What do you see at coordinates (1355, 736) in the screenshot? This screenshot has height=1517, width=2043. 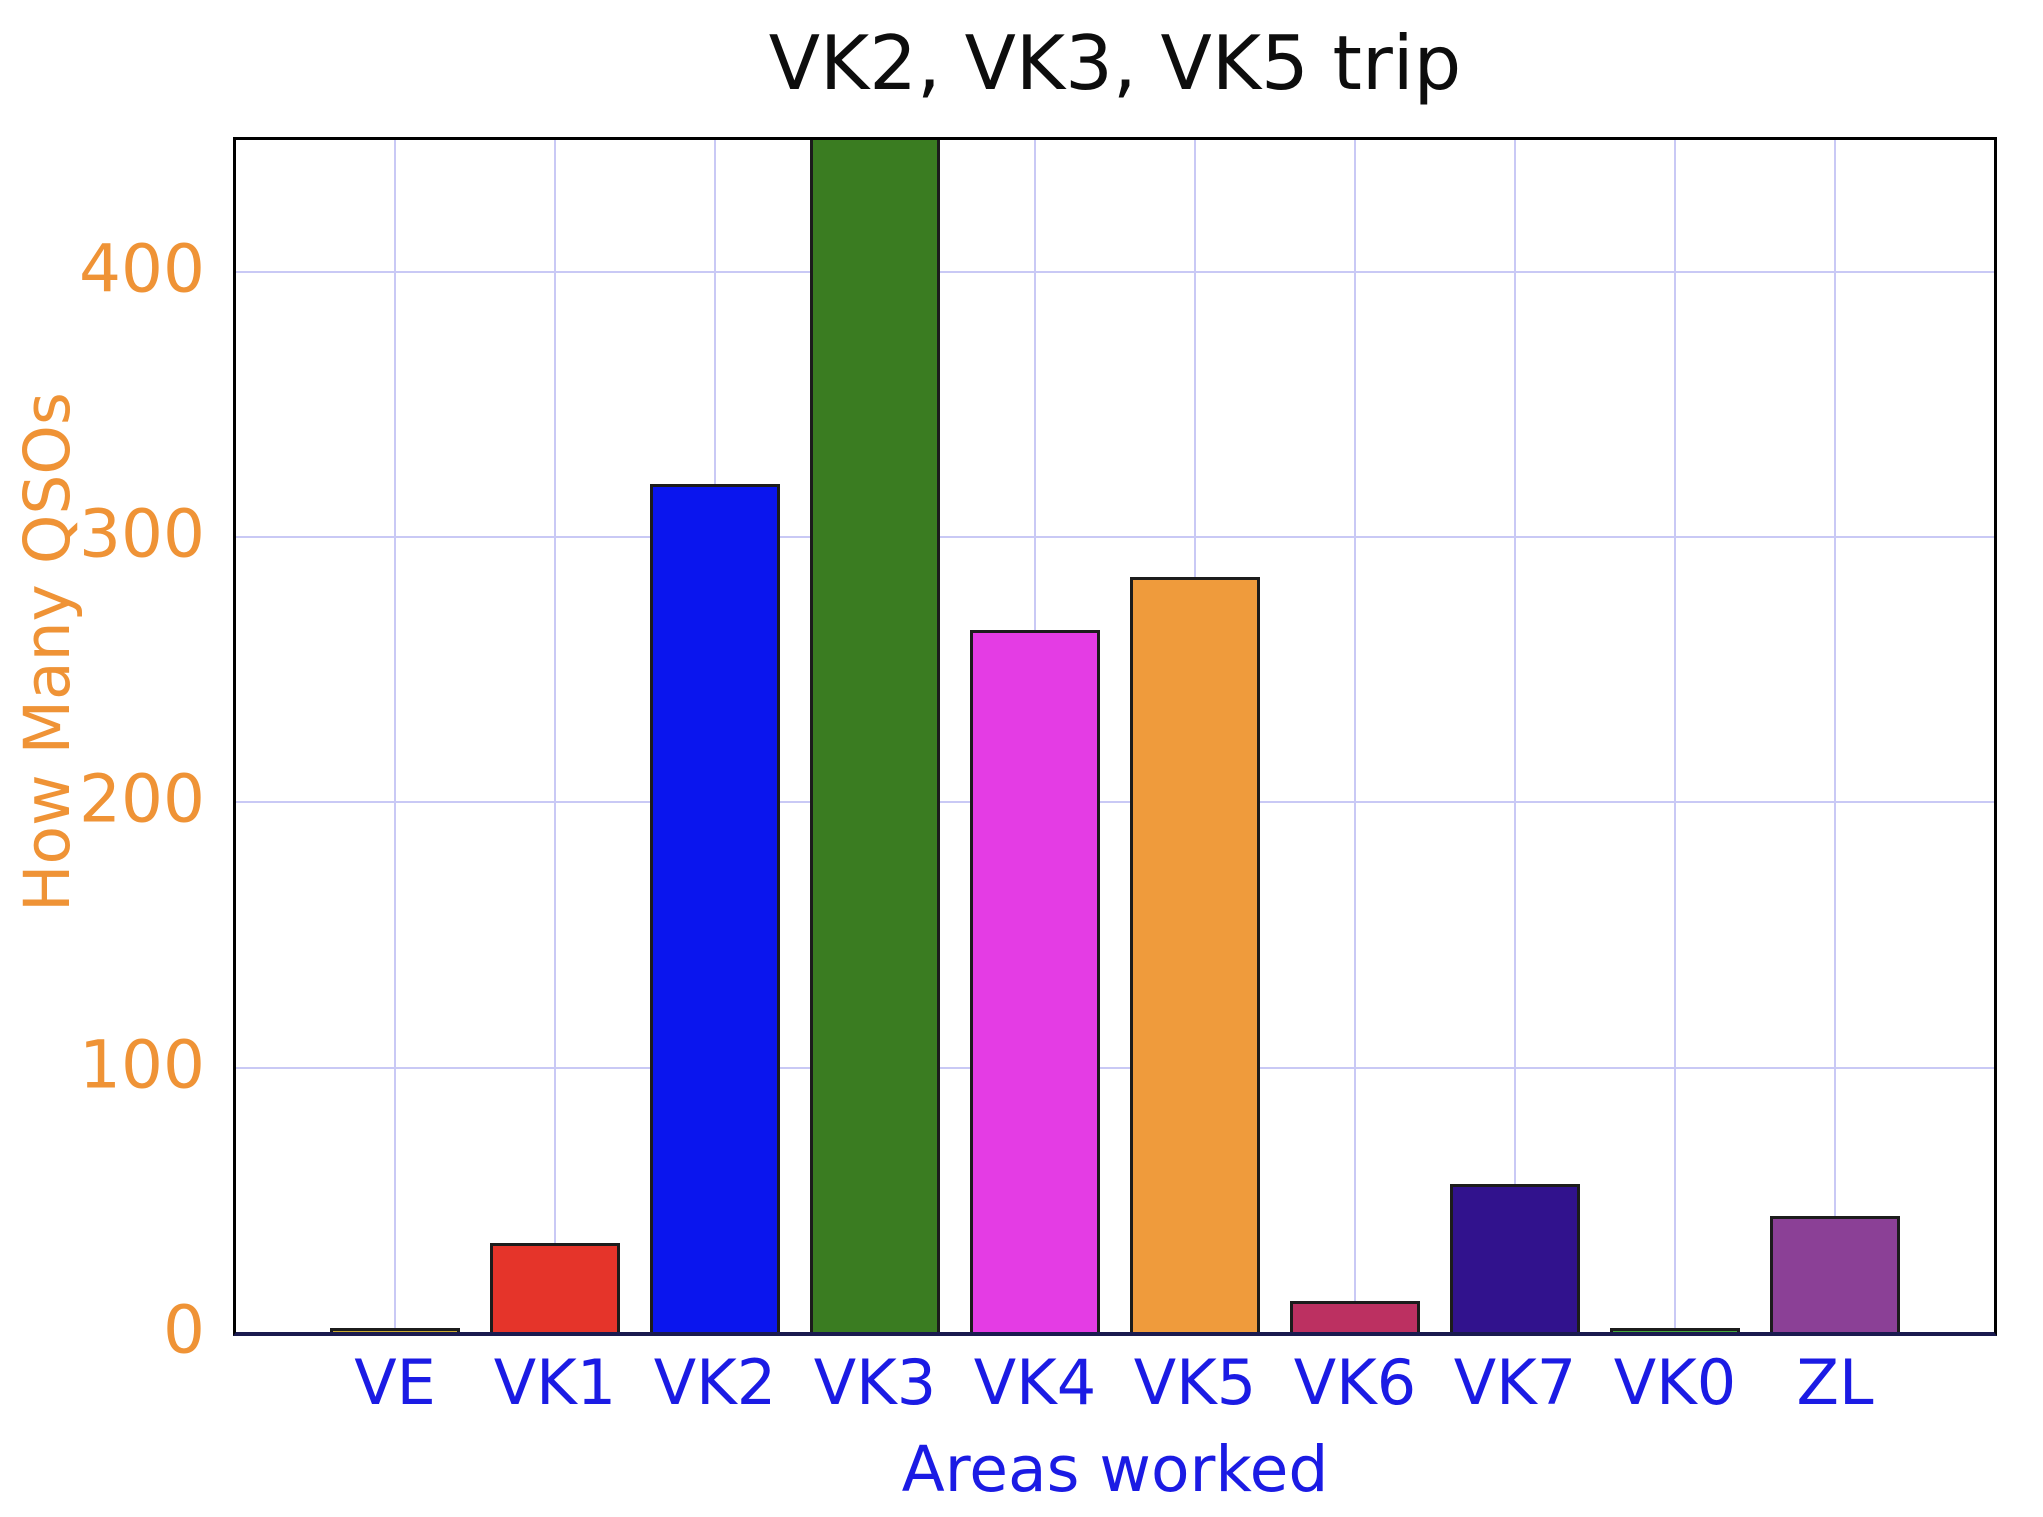 I see `gridline-x-VK6` at bounding box center [1355, 736].